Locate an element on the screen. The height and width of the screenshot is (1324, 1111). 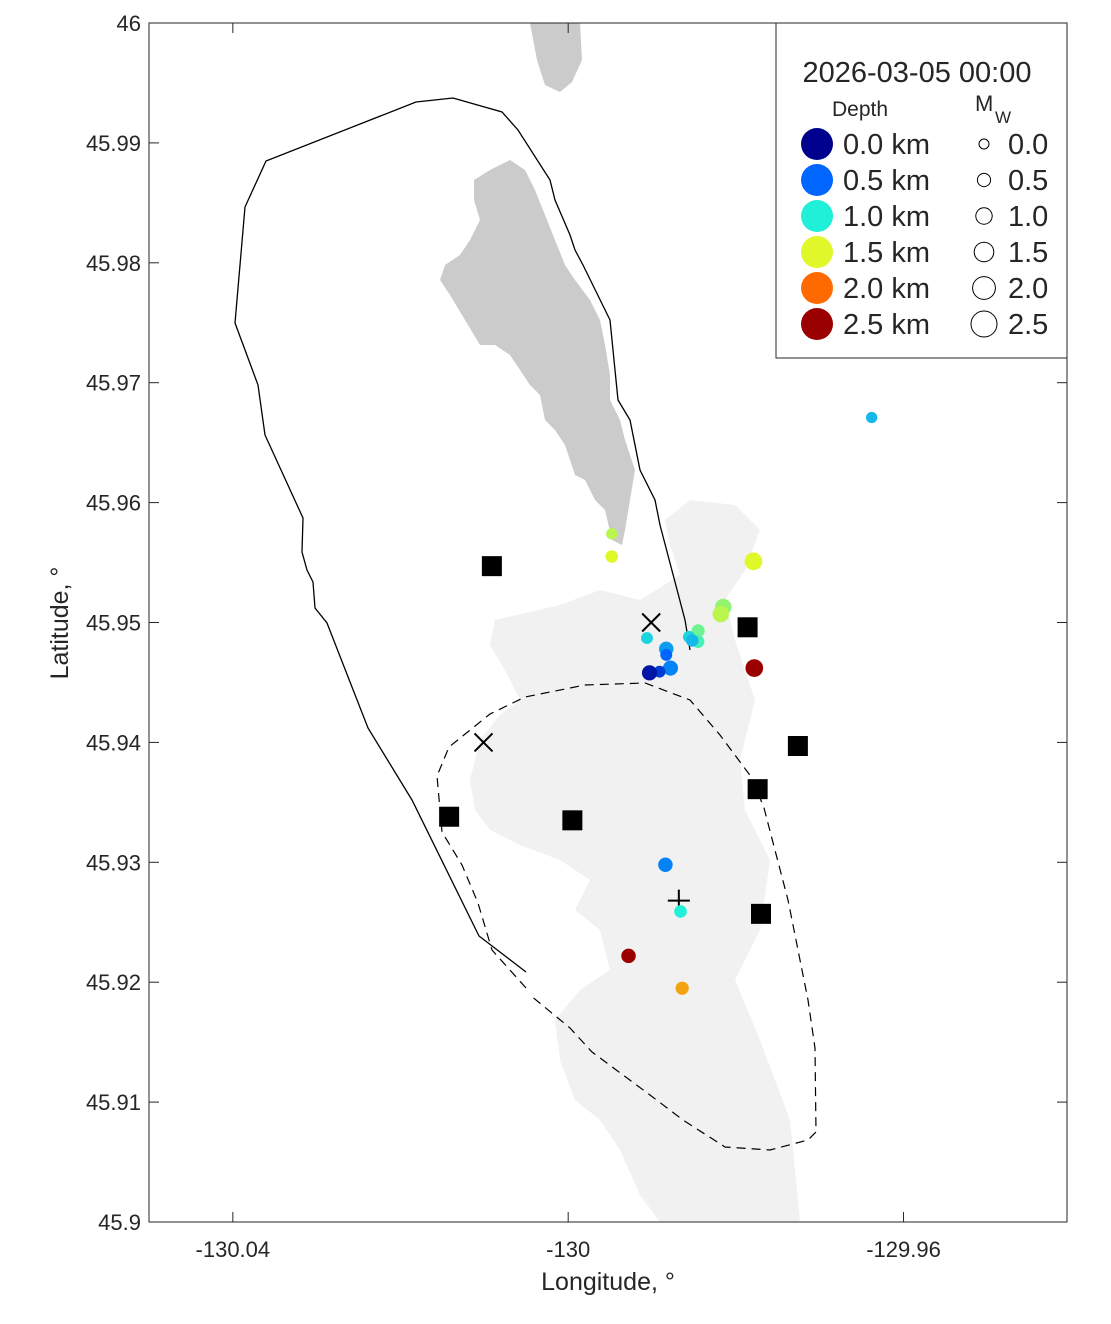
markers-layer is located at coordinates (581, 762).